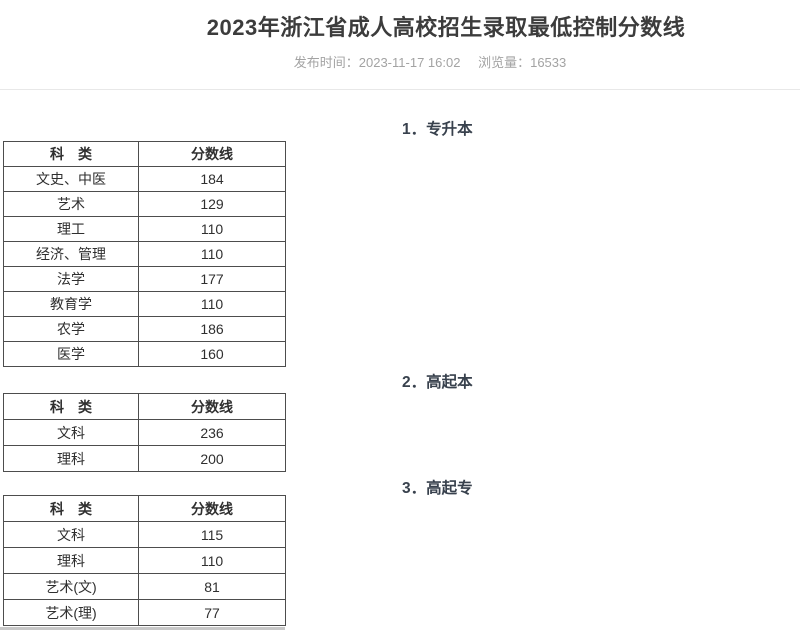  I want to click on category-cell: 教育学, so click(71, 304).